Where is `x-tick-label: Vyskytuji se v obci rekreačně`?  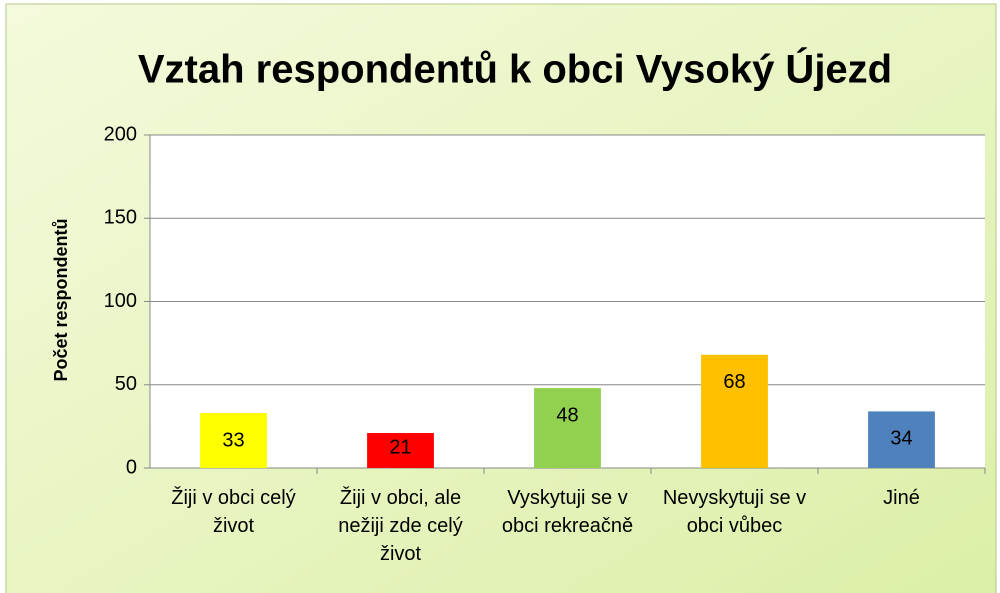
x-tick-label: Vyskytuji se v obci rekreačně is located at coordinates (567, 512).